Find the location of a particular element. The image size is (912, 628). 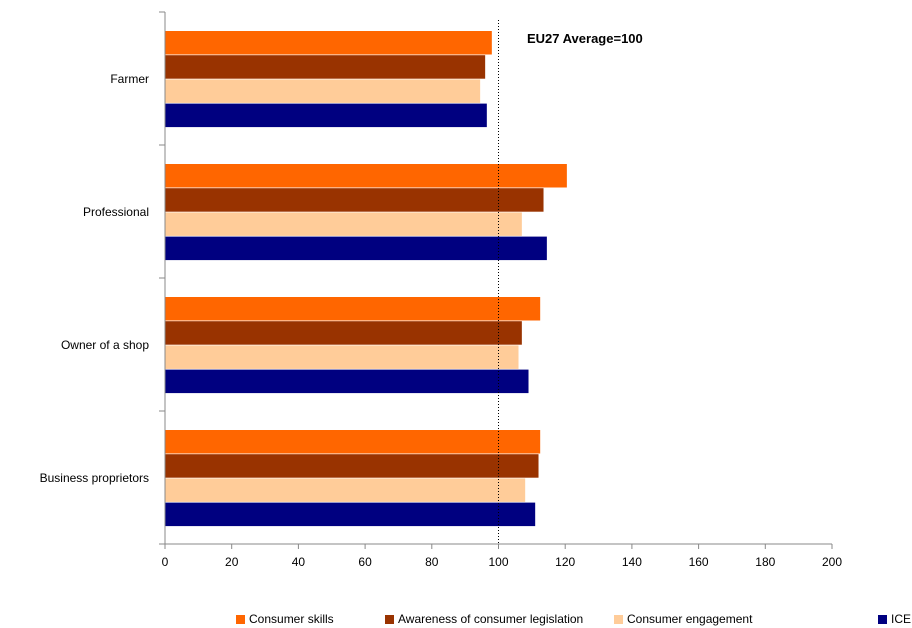

x-tick-label: 200 is located at coordinates (832, 562).